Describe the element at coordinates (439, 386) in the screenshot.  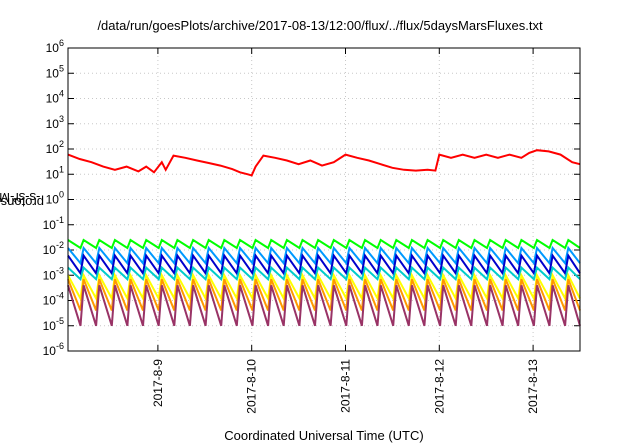
I see `x-tick-label: 2017-8-12` at that location.